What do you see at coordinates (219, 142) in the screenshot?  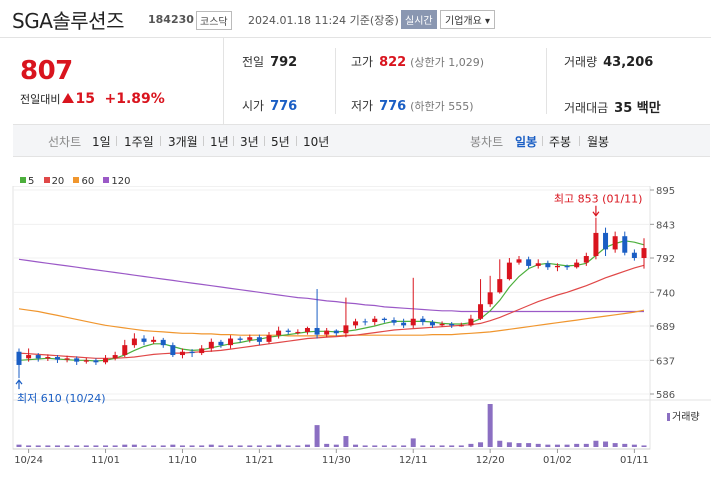 I see `period-1y: 1년` at bounding box center [219, 142].